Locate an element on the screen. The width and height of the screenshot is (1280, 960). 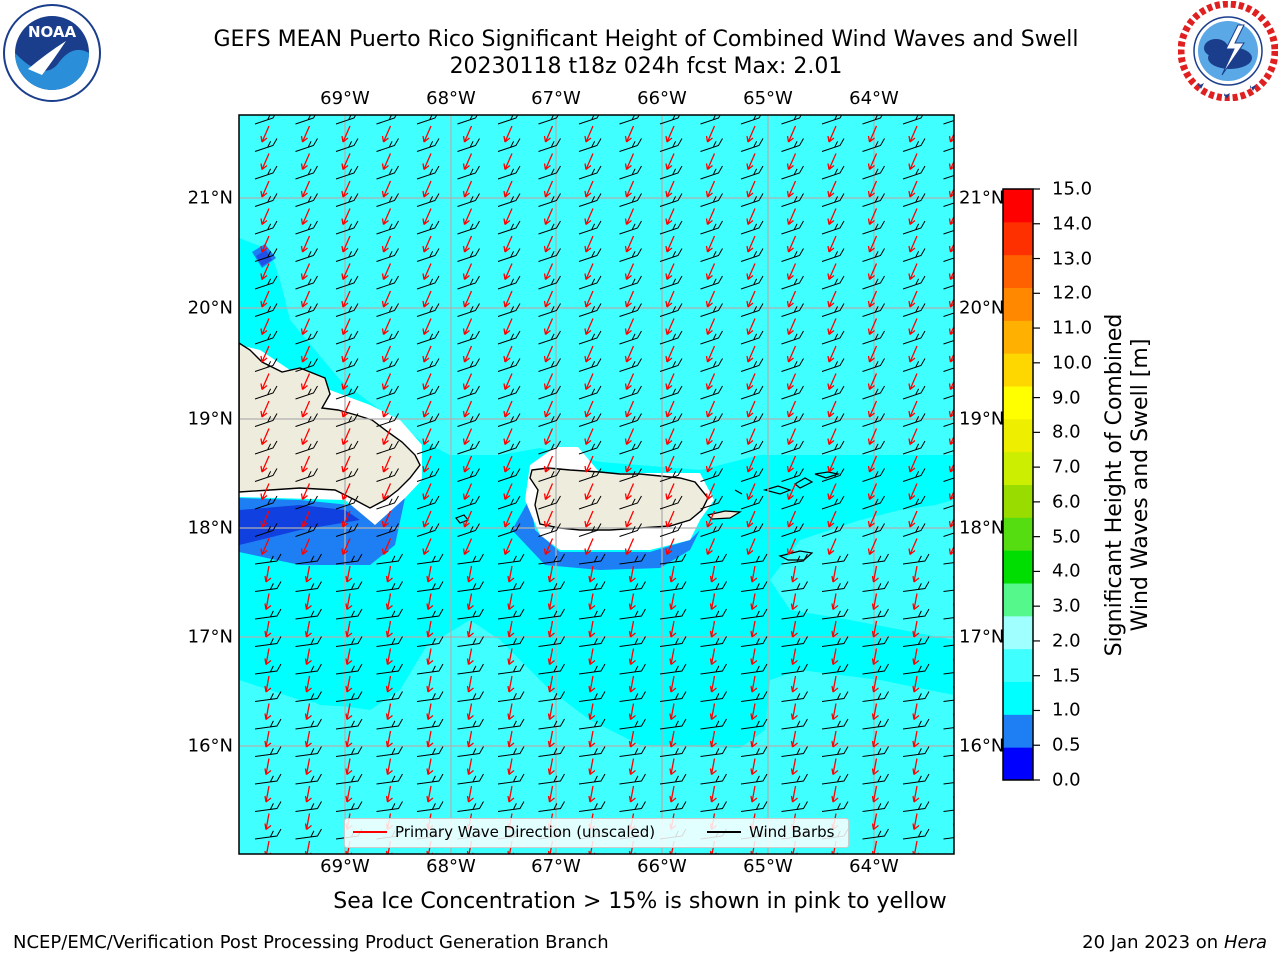
colorbar-tick-label: 13.0 is located at coordinates (1072, 259).